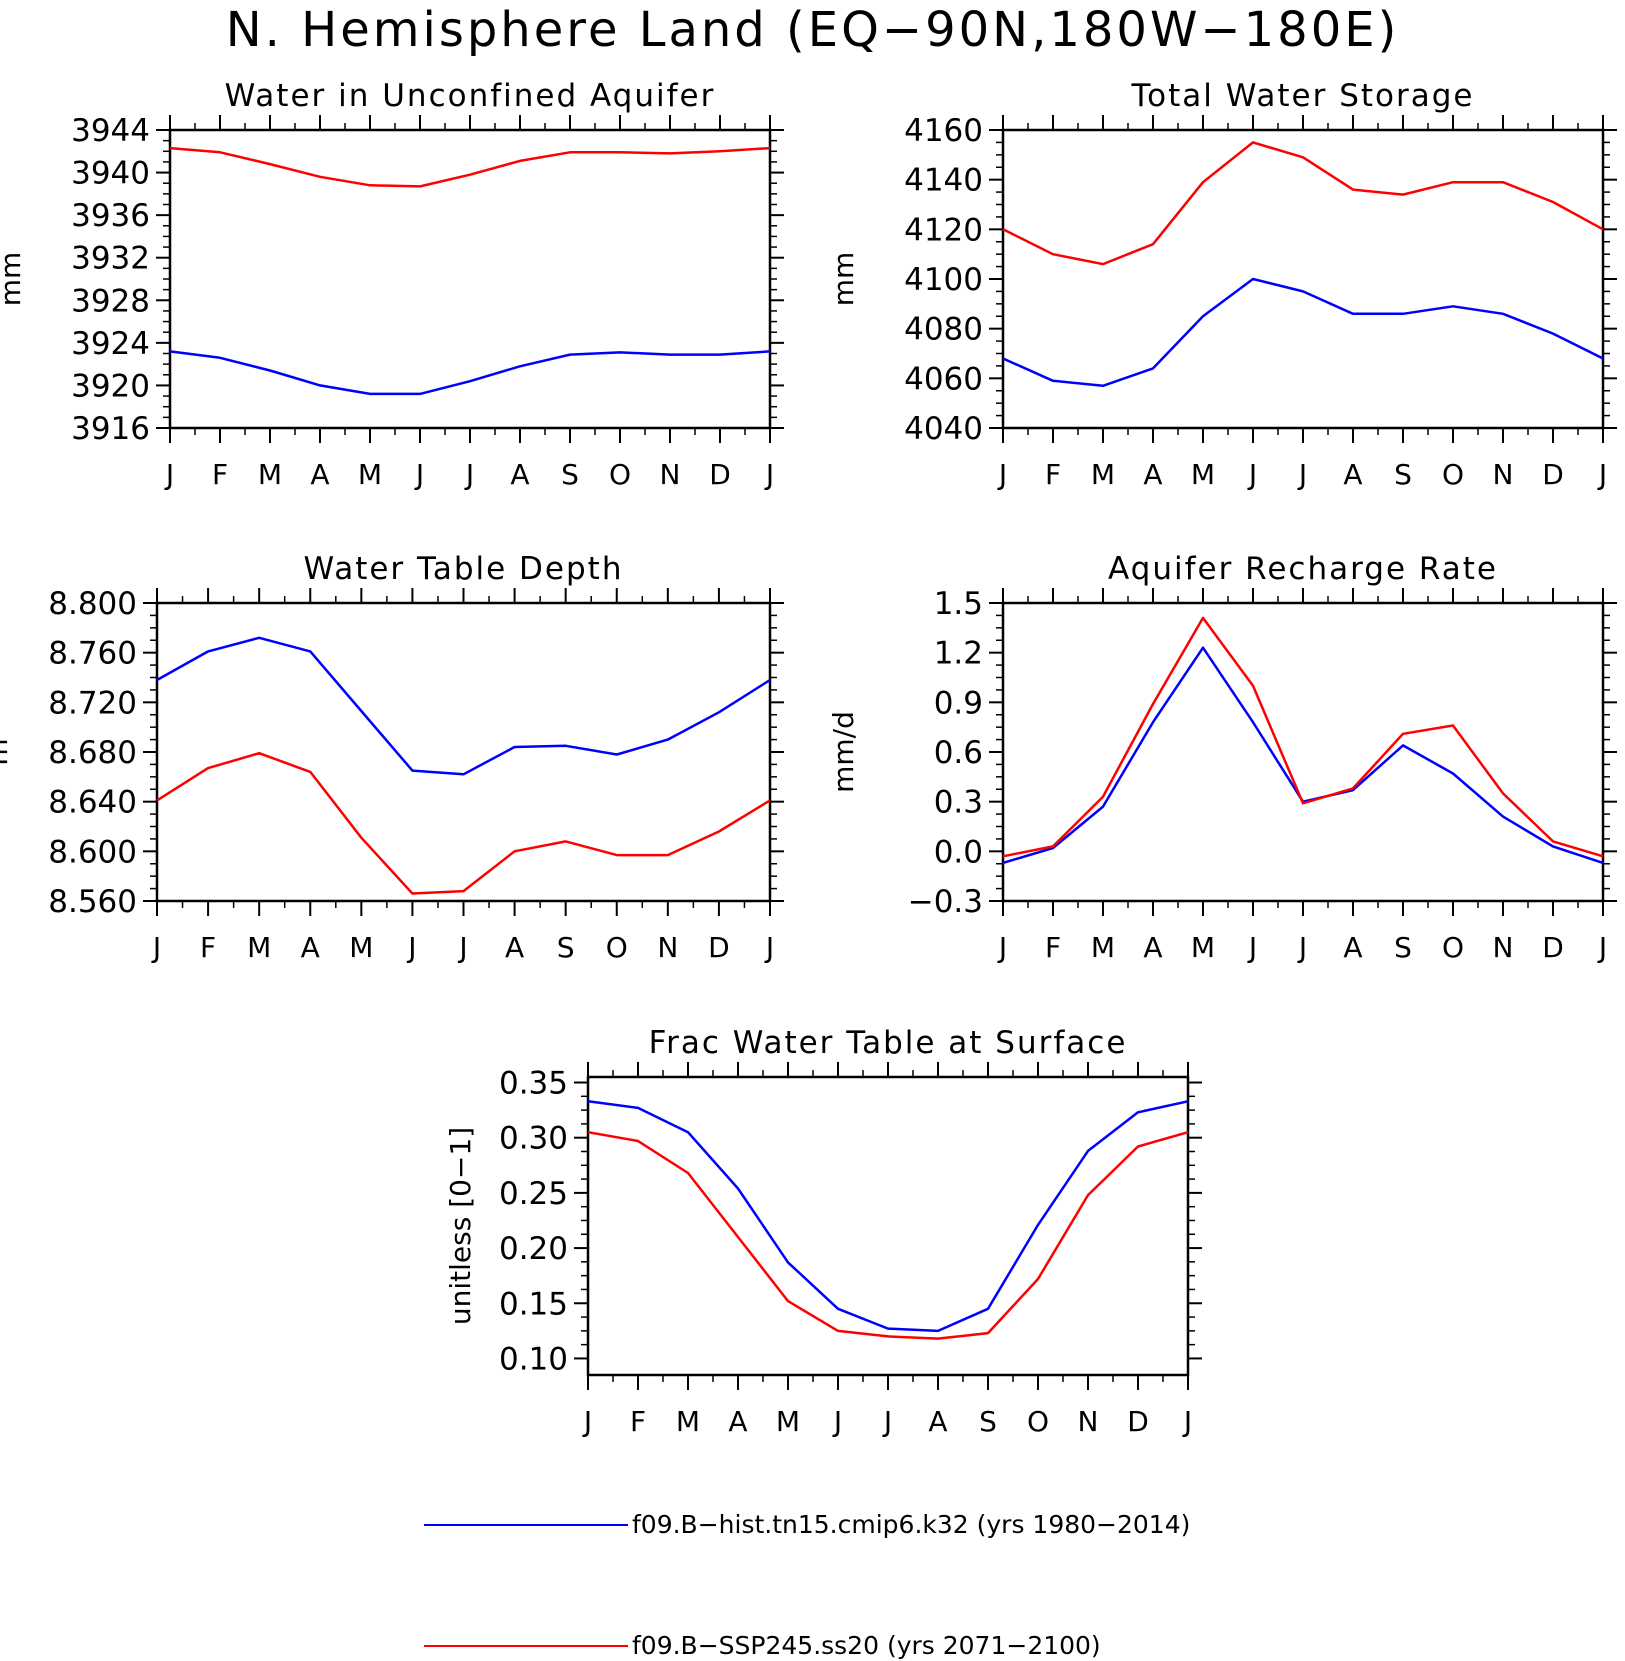 This screenshot has height=1661, width=1625. What do you see at coordinates (110, 174) in the screenshot?
I see `y-tick-label: 3940` at bounding box center [110, 174].